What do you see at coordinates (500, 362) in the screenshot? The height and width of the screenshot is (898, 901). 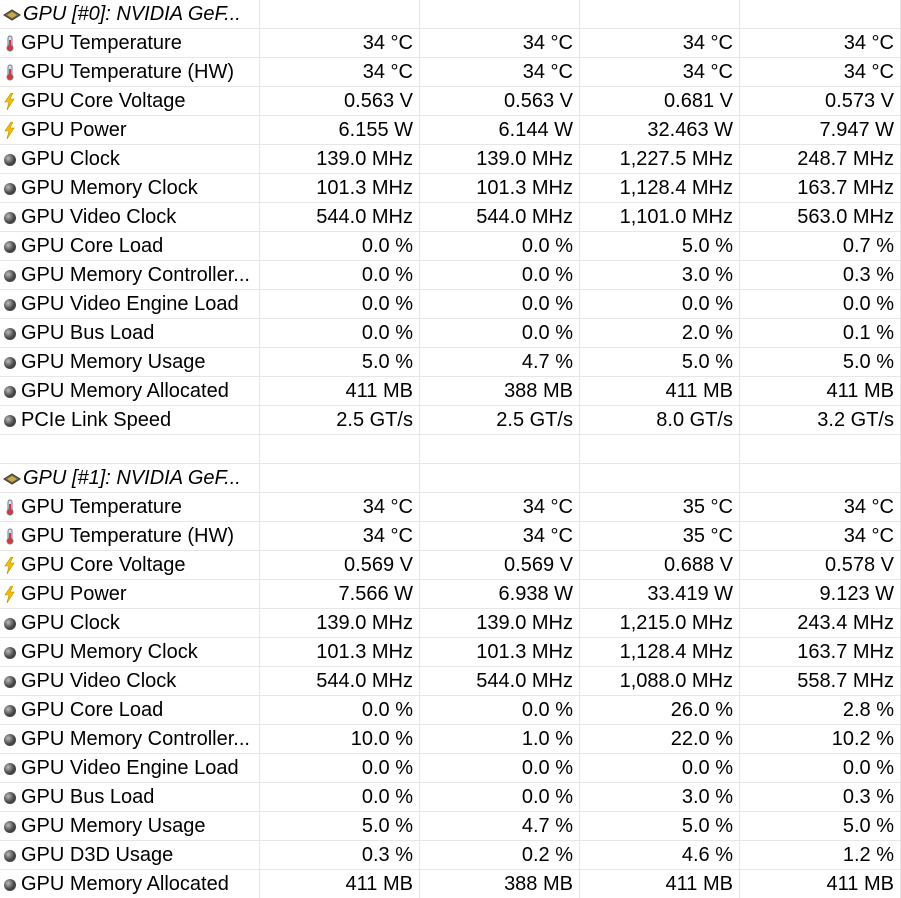 I see `value-cell: 4.7 %` at bounding box center [500, 362].